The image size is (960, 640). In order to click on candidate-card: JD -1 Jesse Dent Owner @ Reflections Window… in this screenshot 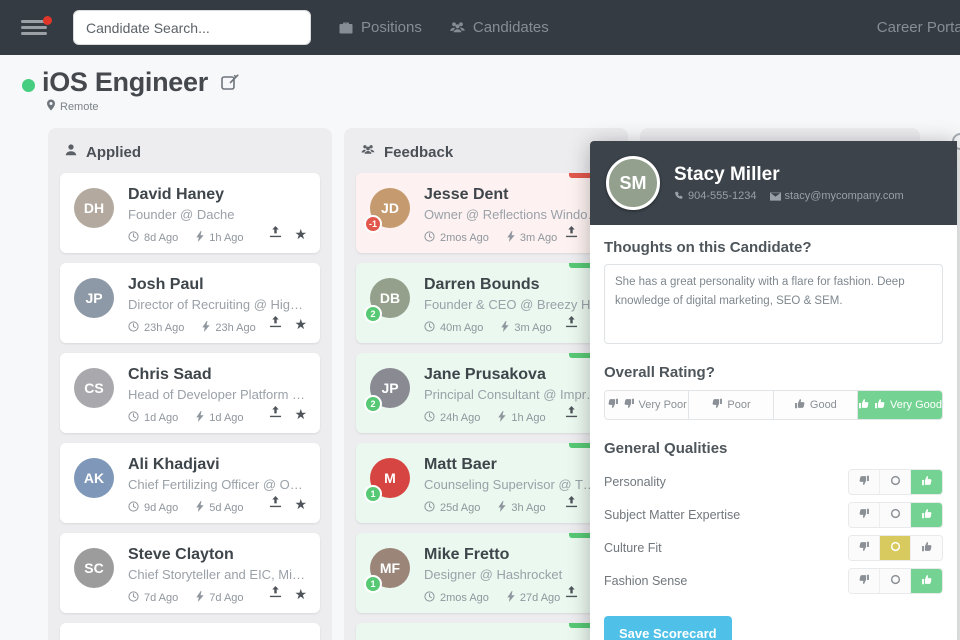, I will do `click(486, 213)`.